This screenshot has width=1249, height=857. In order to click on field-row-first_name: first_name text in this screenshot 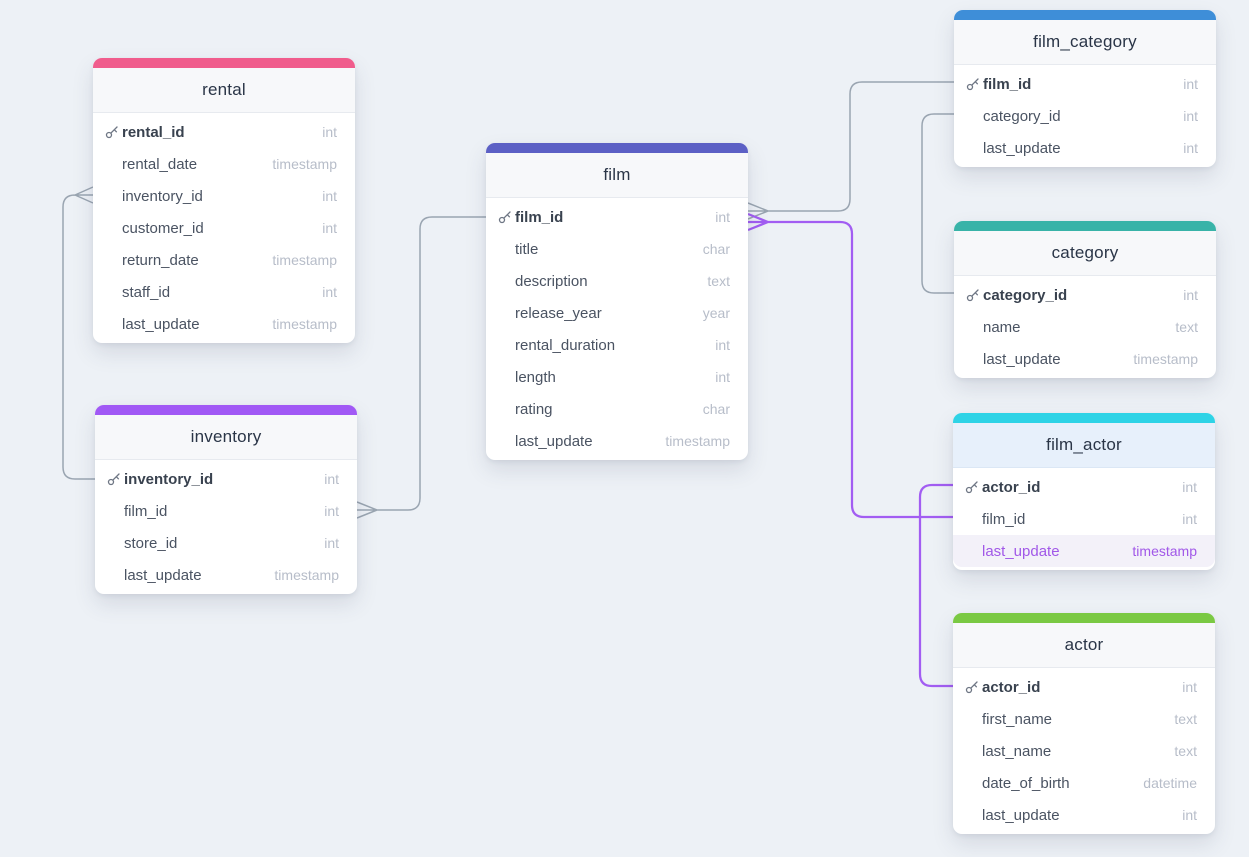, I will do `click(1084, 719)`.